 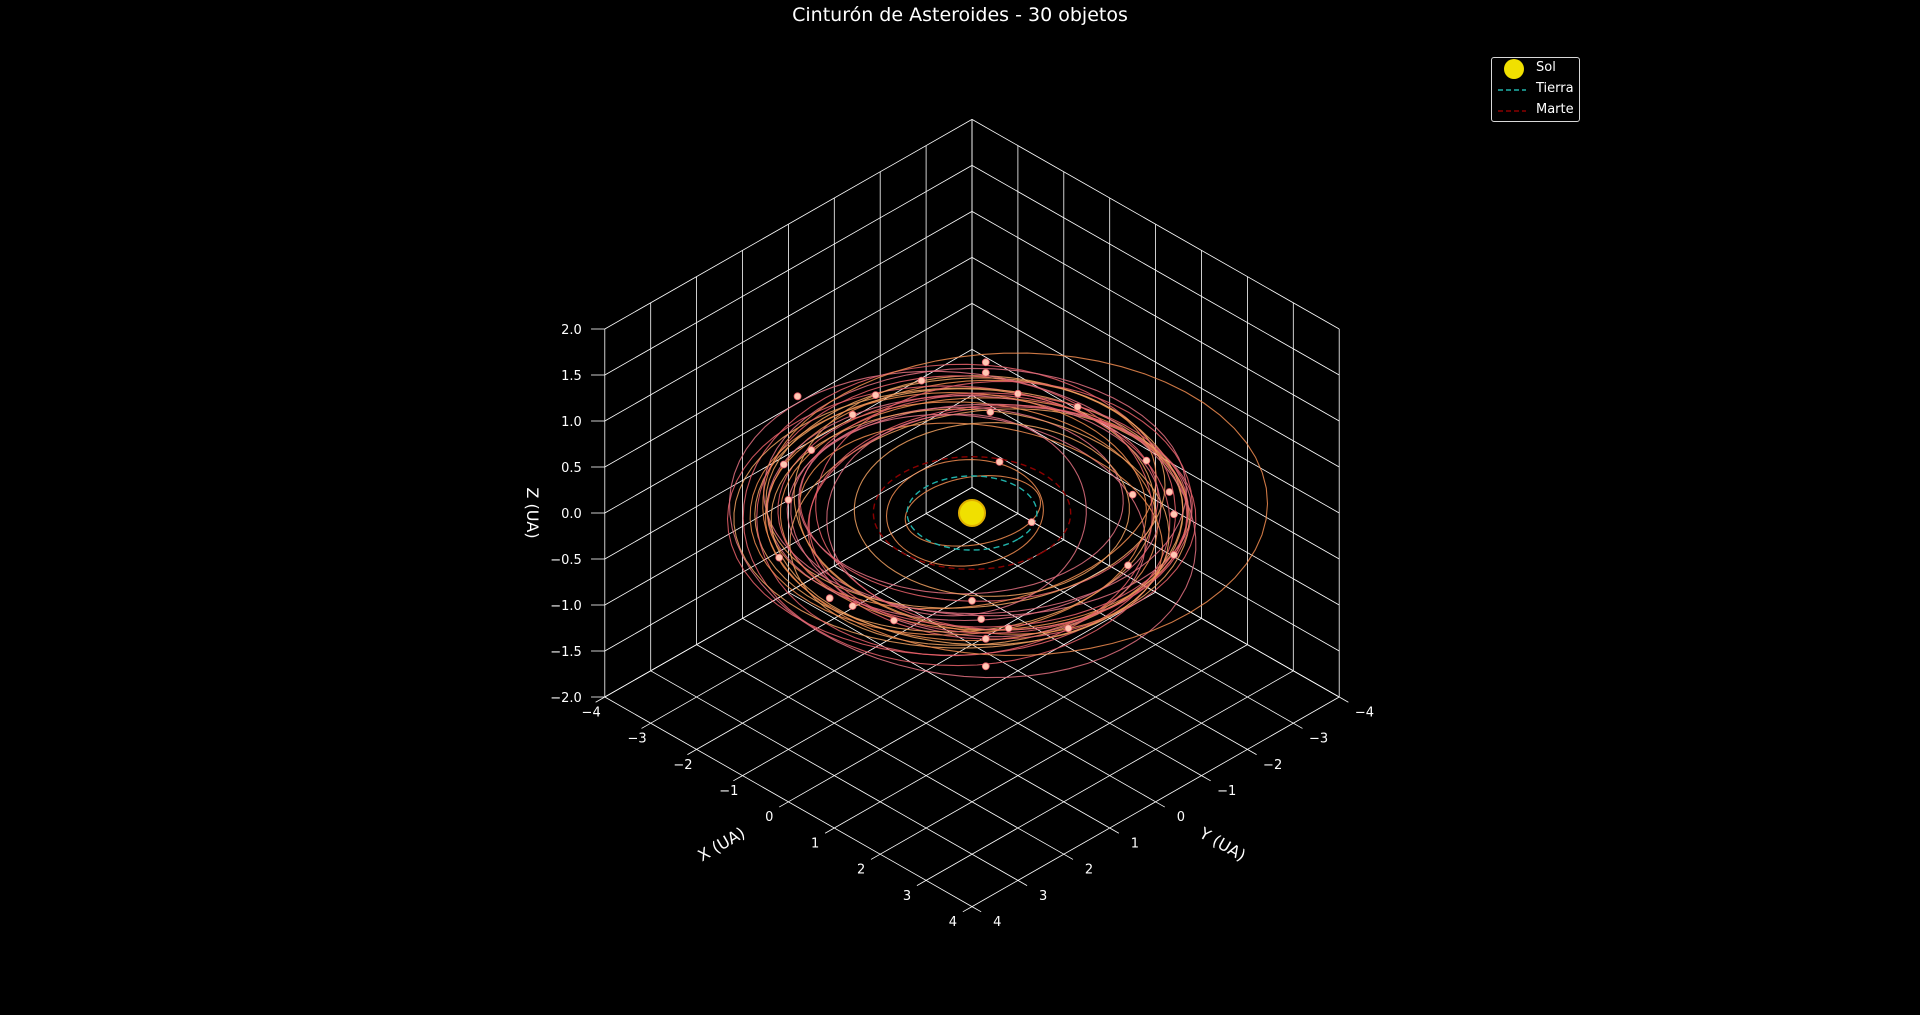 What do you see at coordinates (1089, 870) in the screenshot?
I see `y-tick-label: 2` at bounding box center [1089, 870].